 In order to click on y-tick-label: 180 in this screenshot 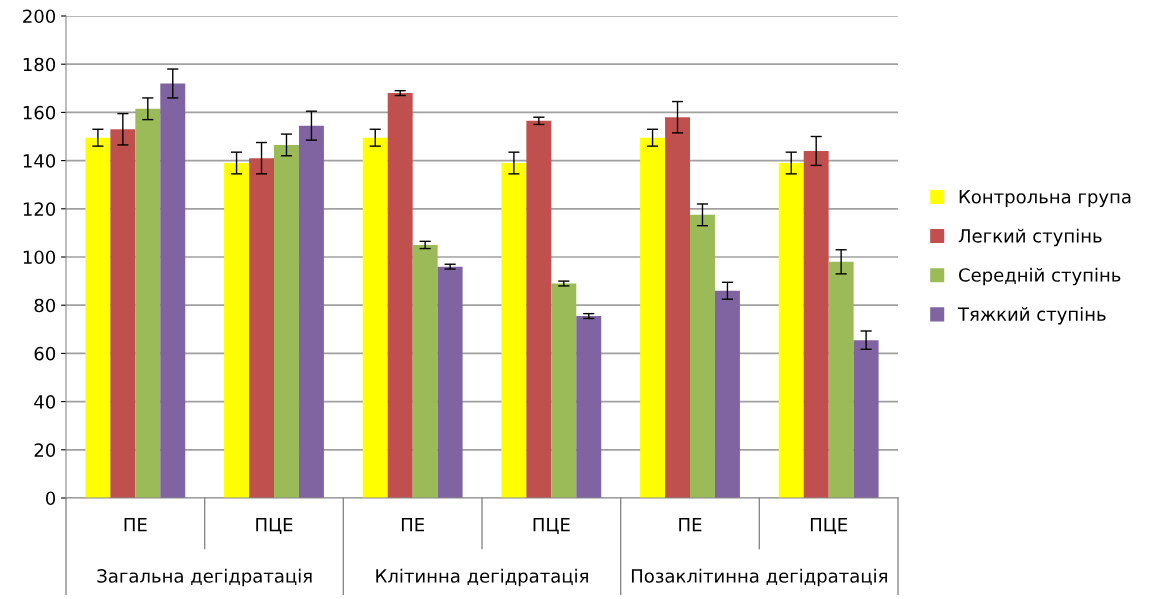, I will do `click(39, 64)`.